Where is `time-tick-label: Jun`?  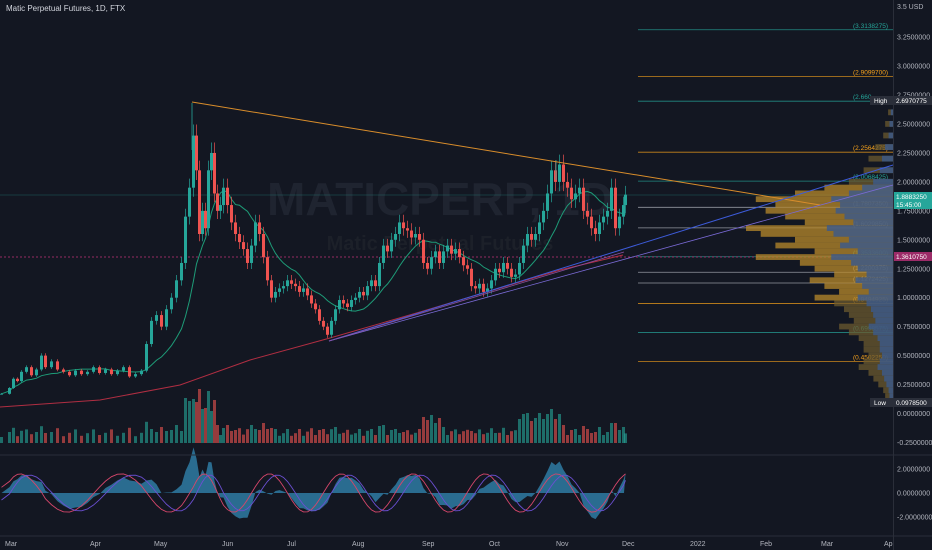 time-tick-label: Jun is located at coordinates (227, 544).